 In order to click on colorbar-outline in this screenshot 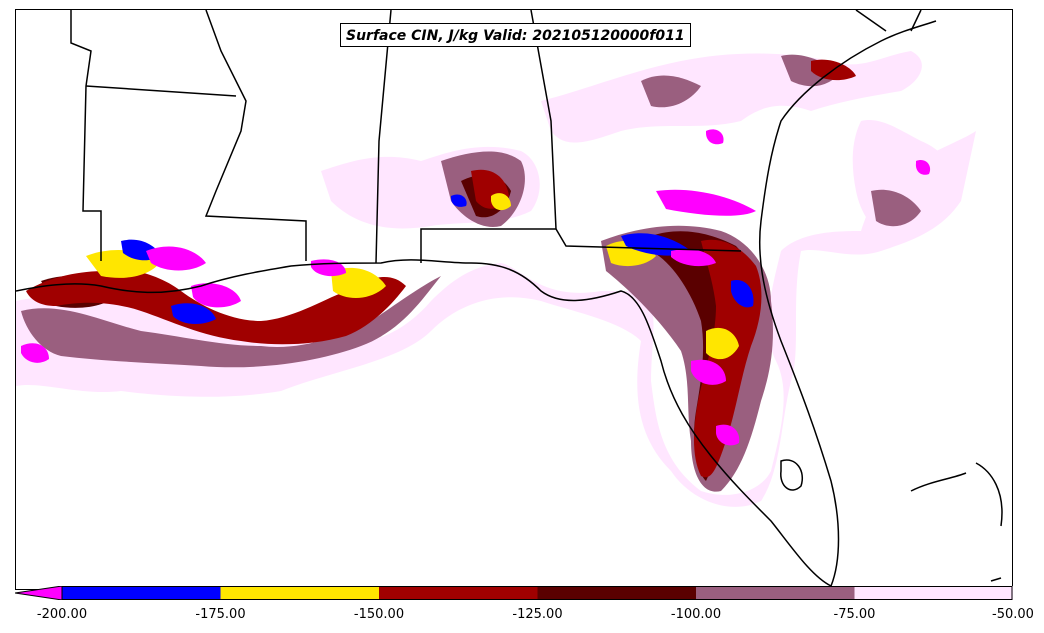, I will do `click(537, 593)`.